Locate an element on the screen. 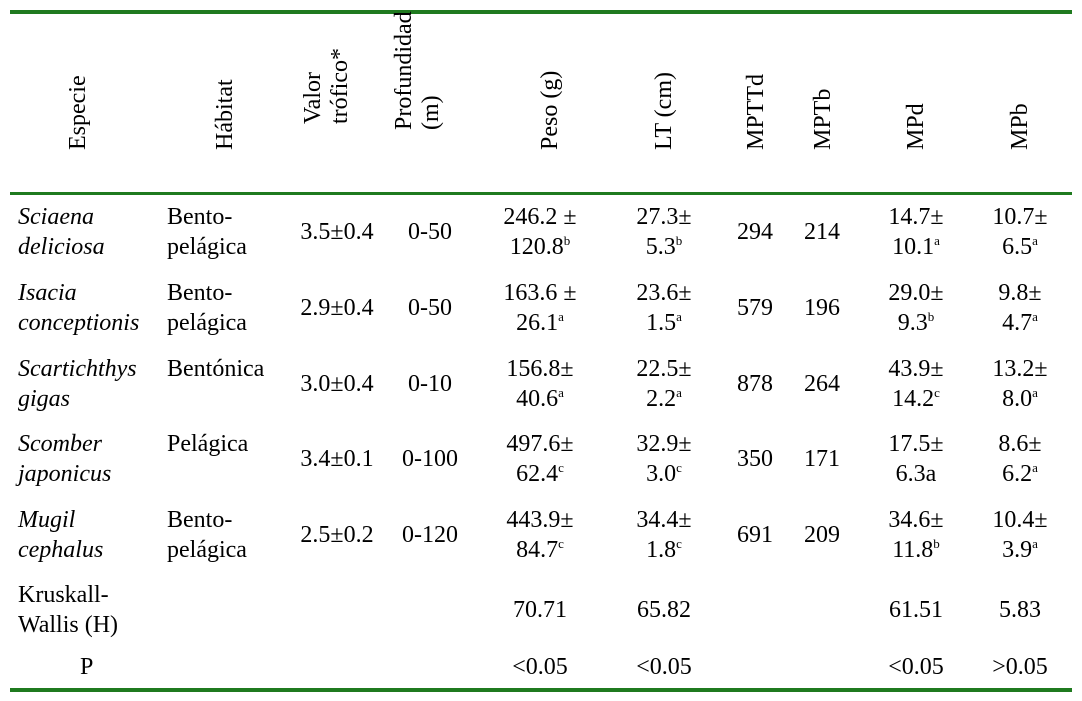 This screenshot has width=1082, height=701. header-mpb-text: MPb is located at coordinates (1020, 126).